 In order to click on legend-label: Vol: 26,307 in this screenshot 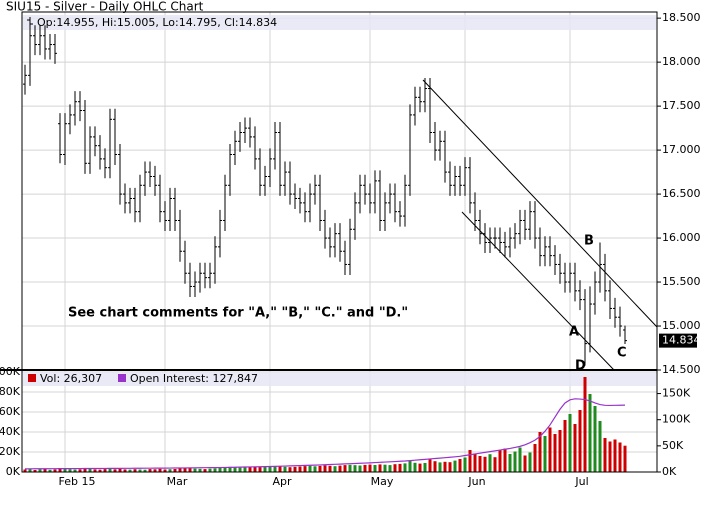, I will do `click(71, 378)`.